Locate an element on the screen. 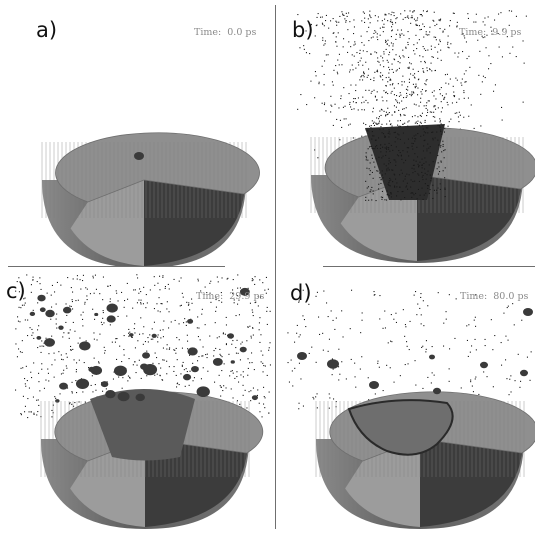  panel-c-splash-cluster is located at coordinates (187, 377).